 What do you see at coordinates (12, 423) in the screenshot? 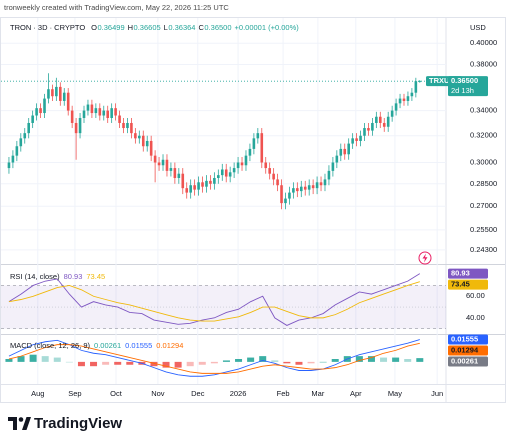
I see `logo-mark` at bounding box center [12, 423].